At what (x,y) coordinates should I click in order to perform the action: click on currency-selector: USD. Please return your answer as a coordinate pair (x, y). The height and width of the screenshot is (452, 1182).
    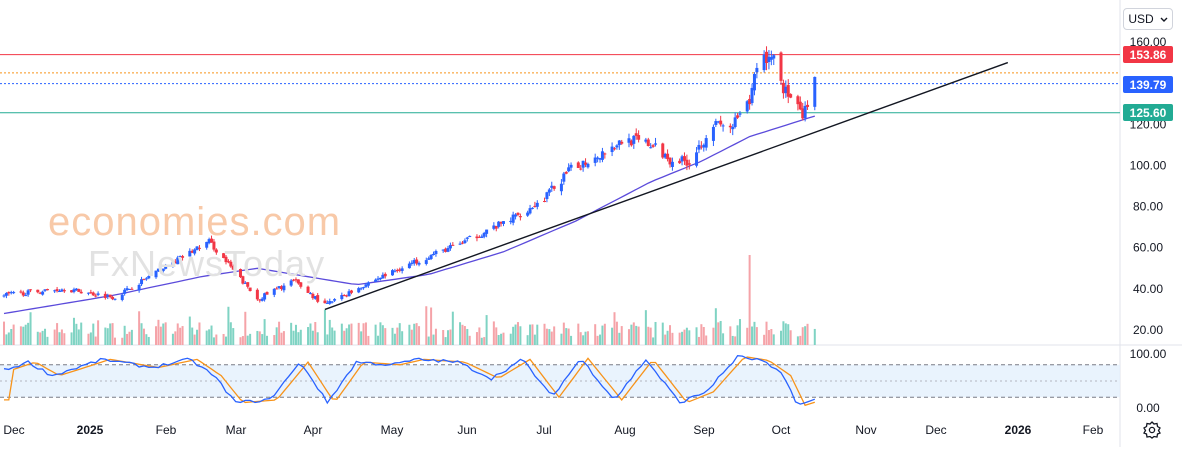
    Looking at the image, I should click on (1148, 19).